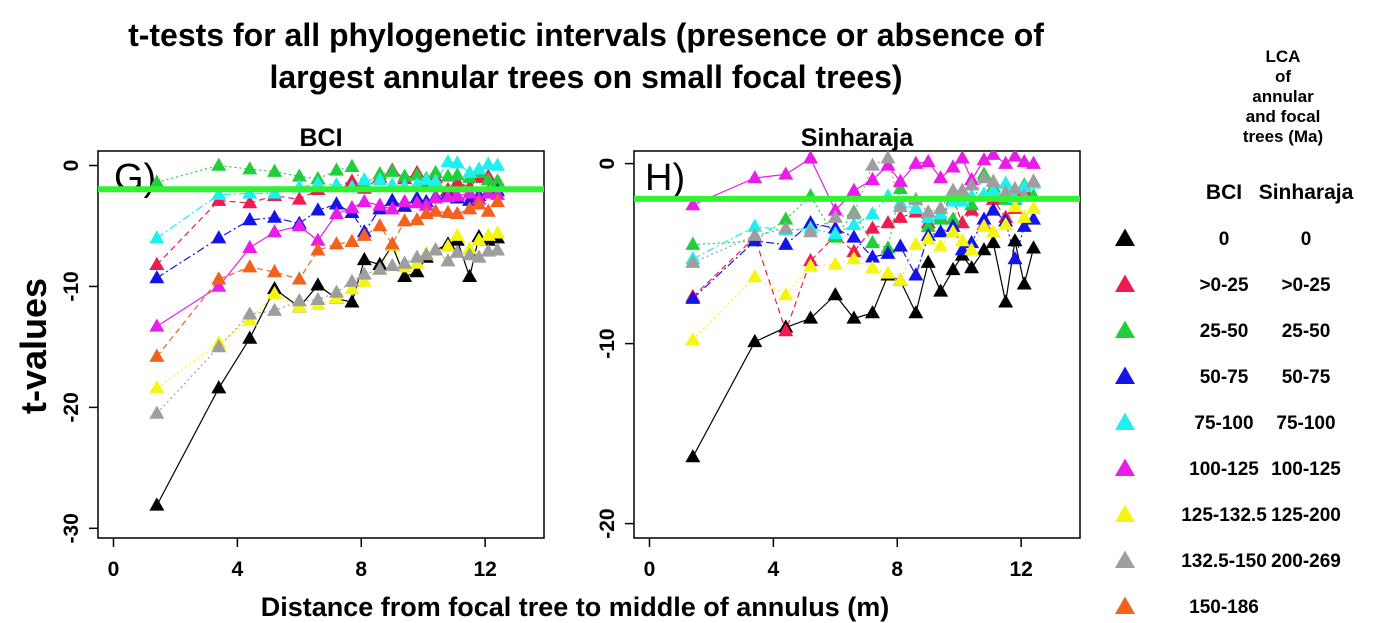 This screenshot has height=623, width=1382. What do you see at coordinates (1283, 116) in the screenshot?
I see `legend-title-line: and focal` at bounding box center [1283, 116].